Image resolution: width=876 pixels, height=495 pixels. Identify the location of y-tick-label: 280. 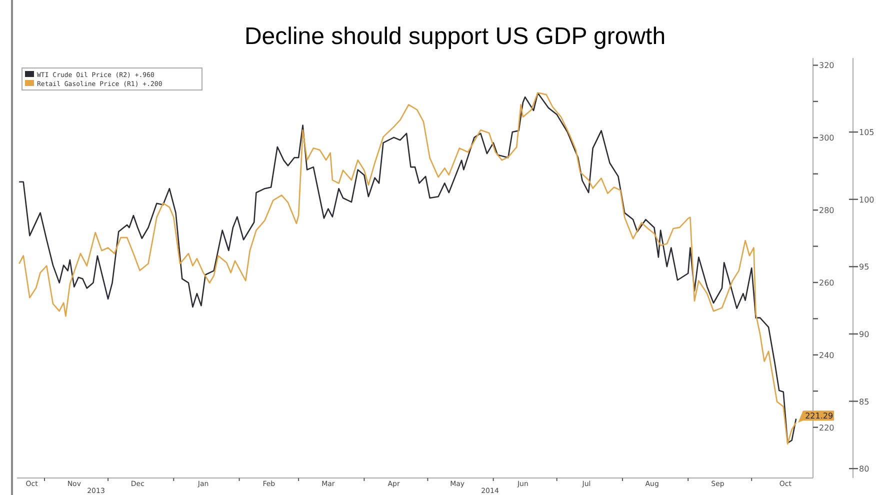
(826, 211).